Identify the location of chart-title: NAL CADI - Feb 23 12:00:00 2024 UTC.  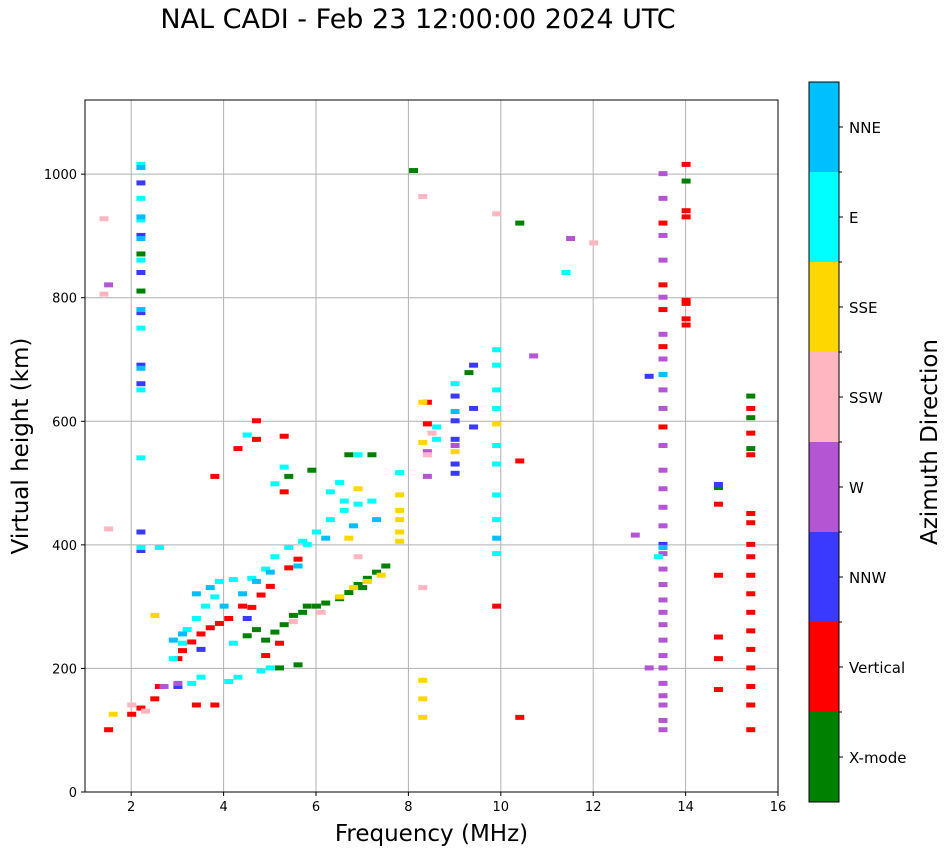
(418, 19).